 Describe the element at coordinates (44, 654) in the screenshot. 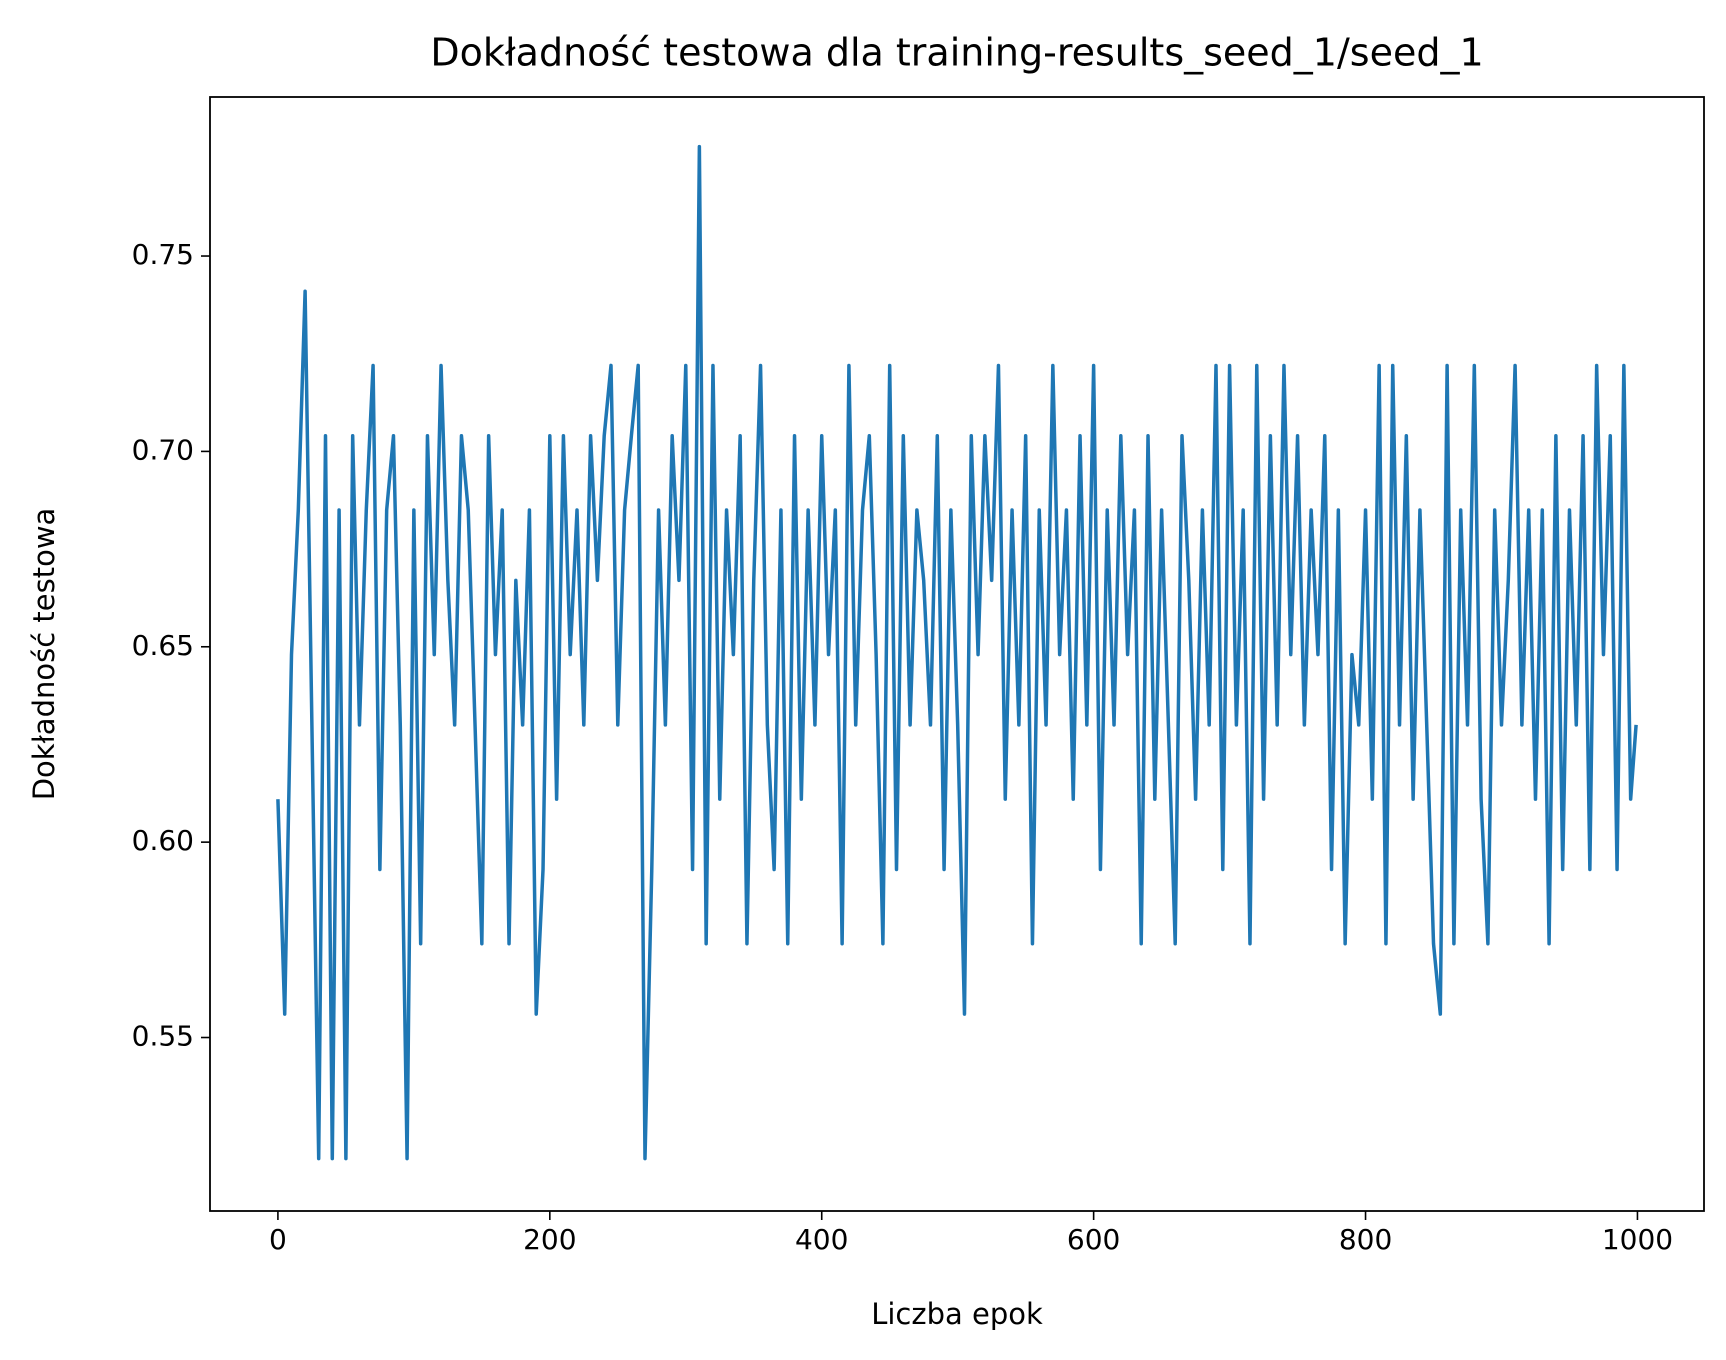

I see `y-axis-label: Dokładność testowa` at that location.